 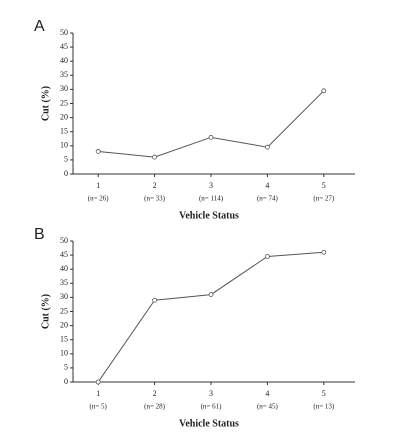 What do you see at coordinates (268, 199) in the screenshot?
I see `sample-size: (n= 74)` at bounding box center [268, 199].